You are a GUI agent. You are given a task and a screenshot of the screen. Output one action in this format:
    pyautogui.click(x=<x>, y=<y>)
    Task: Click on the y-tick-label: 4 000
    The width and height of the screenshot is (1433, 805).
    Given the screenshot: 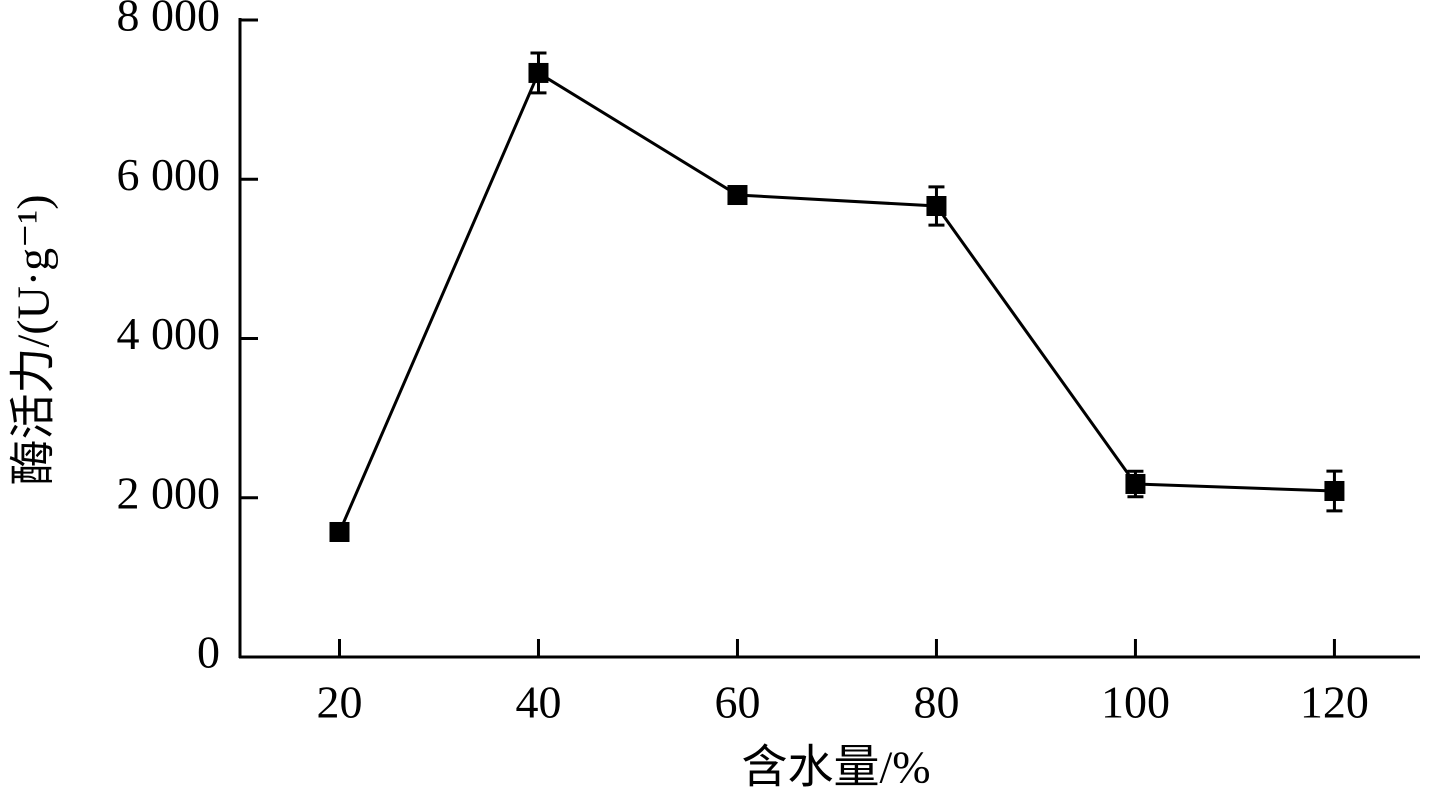 What is the action you would take?
    pyautogui.click(x=169, y=333)
    